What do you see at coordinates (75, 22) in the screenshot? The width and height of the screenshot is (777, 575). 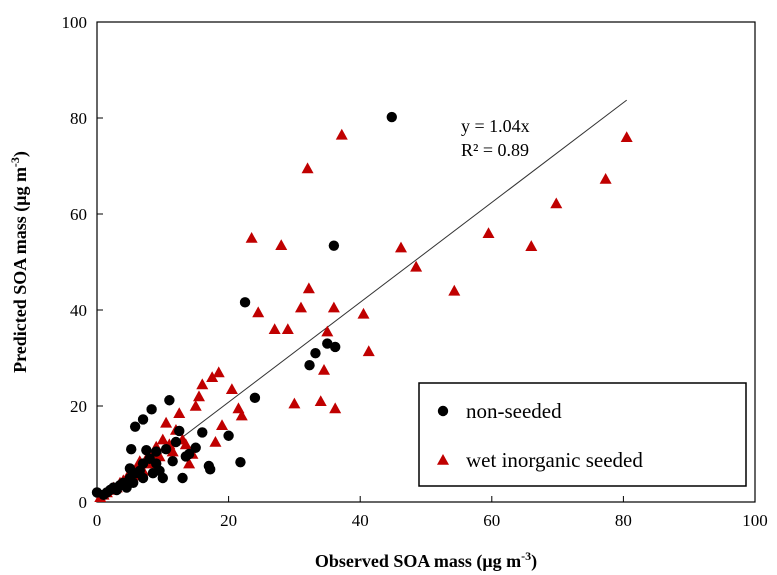 I see `y-tick-label: 100` at bounding box center [75, 22].